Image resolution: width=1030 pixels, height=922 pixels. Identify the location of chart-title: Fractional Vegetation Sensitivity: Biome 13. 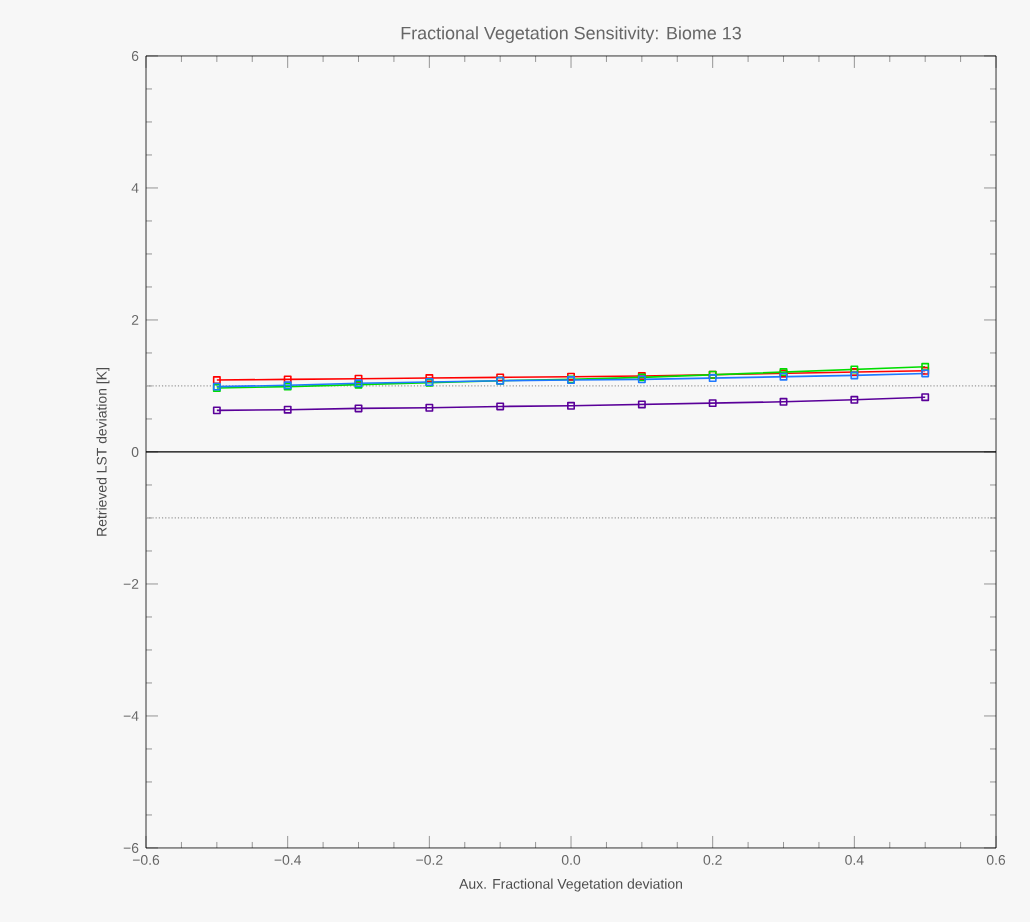
(571, 34).